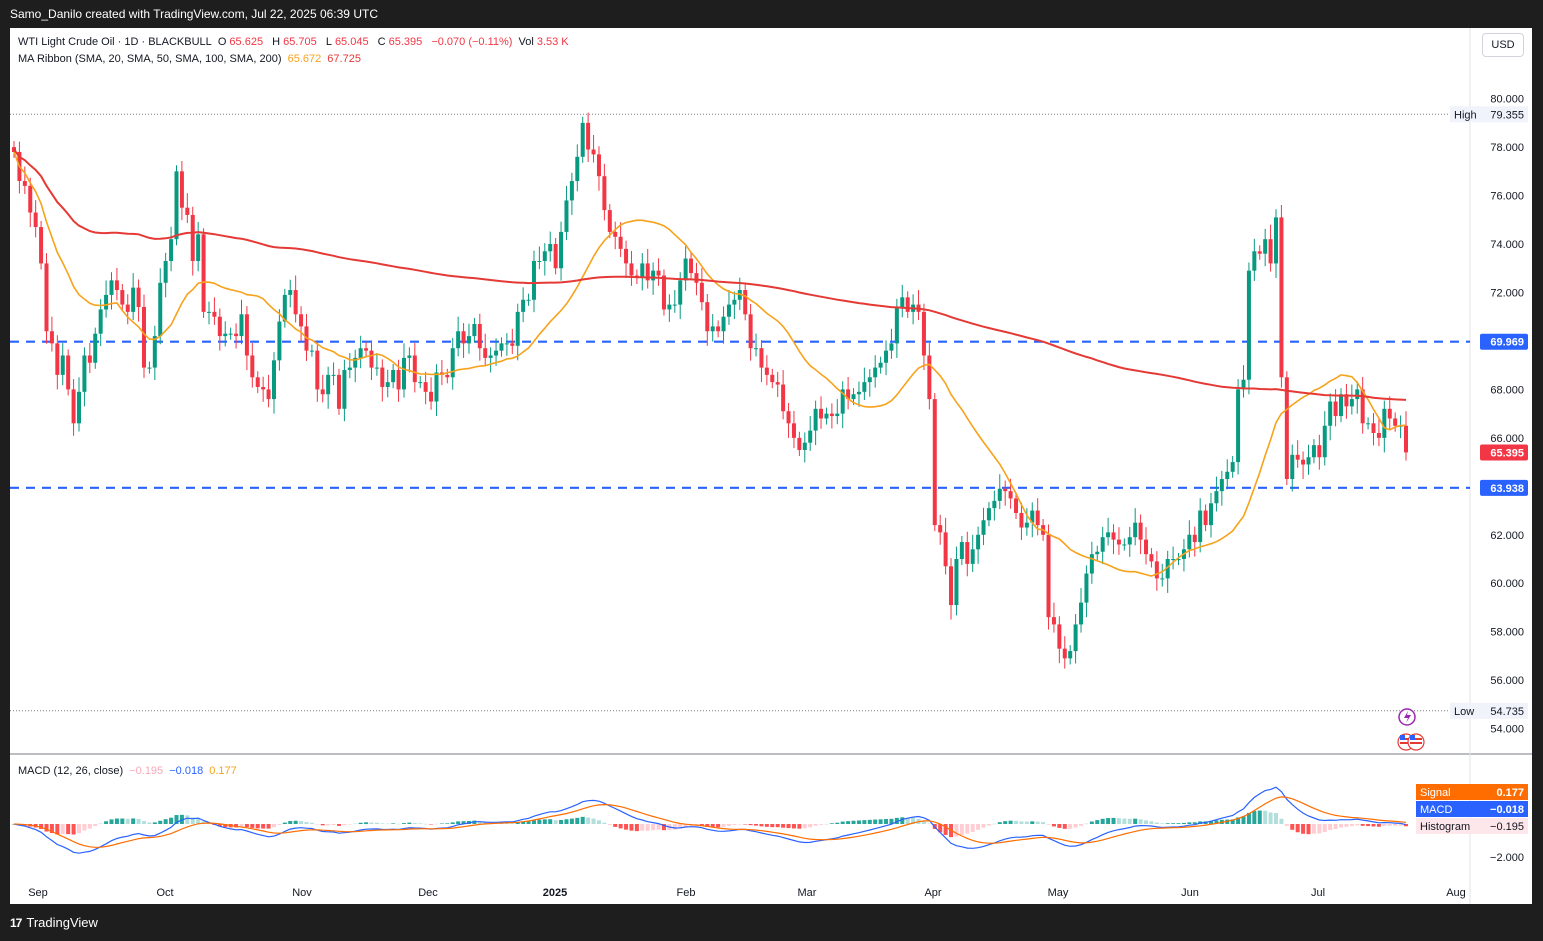  What do you see at coordinates (351, 42) in the screenshot?
I see `low-value: 65.045` at bounding box center [351, 42].